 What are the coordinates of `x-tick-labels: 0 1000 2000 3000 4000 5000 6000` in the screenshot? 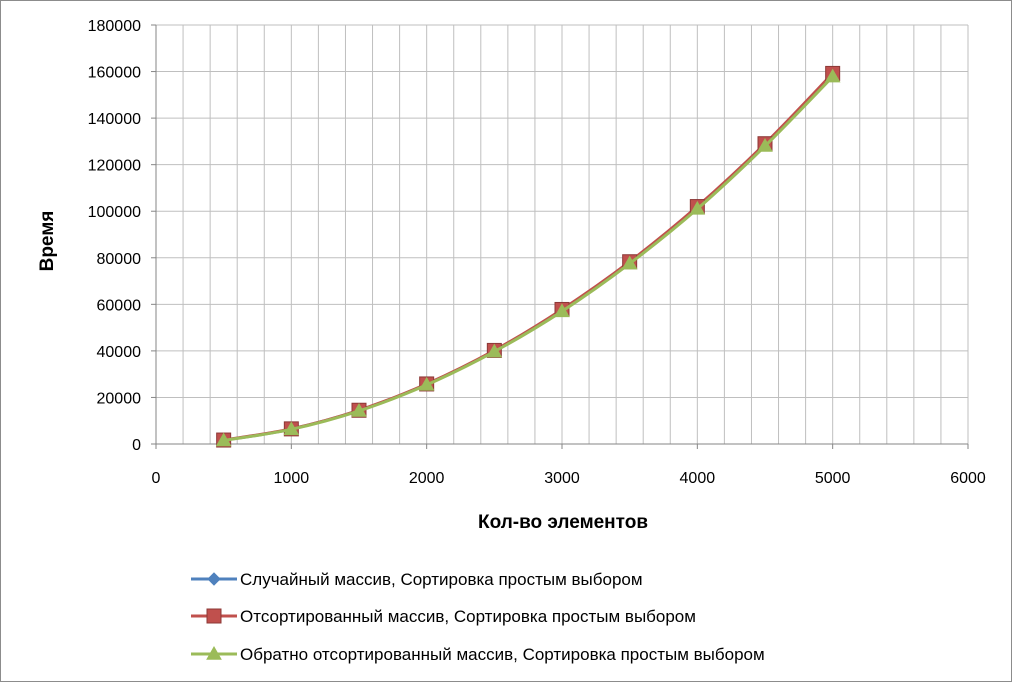 It's located at (569, 478).